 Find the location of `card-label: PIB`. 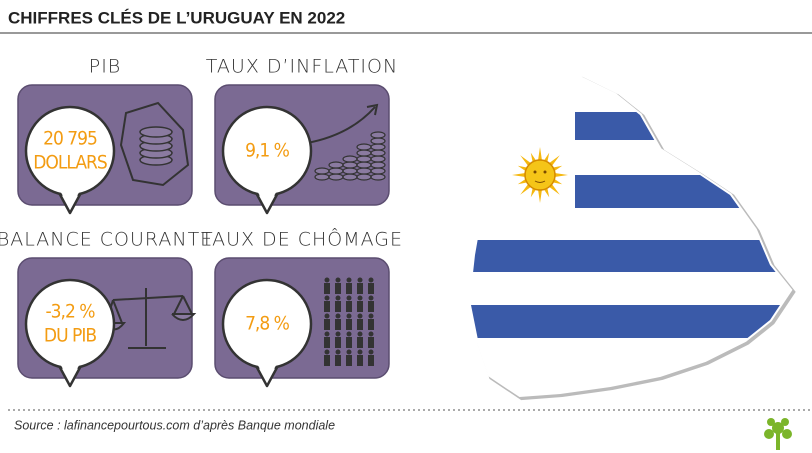

card-label: PIB is located at coordinates (105, 67).